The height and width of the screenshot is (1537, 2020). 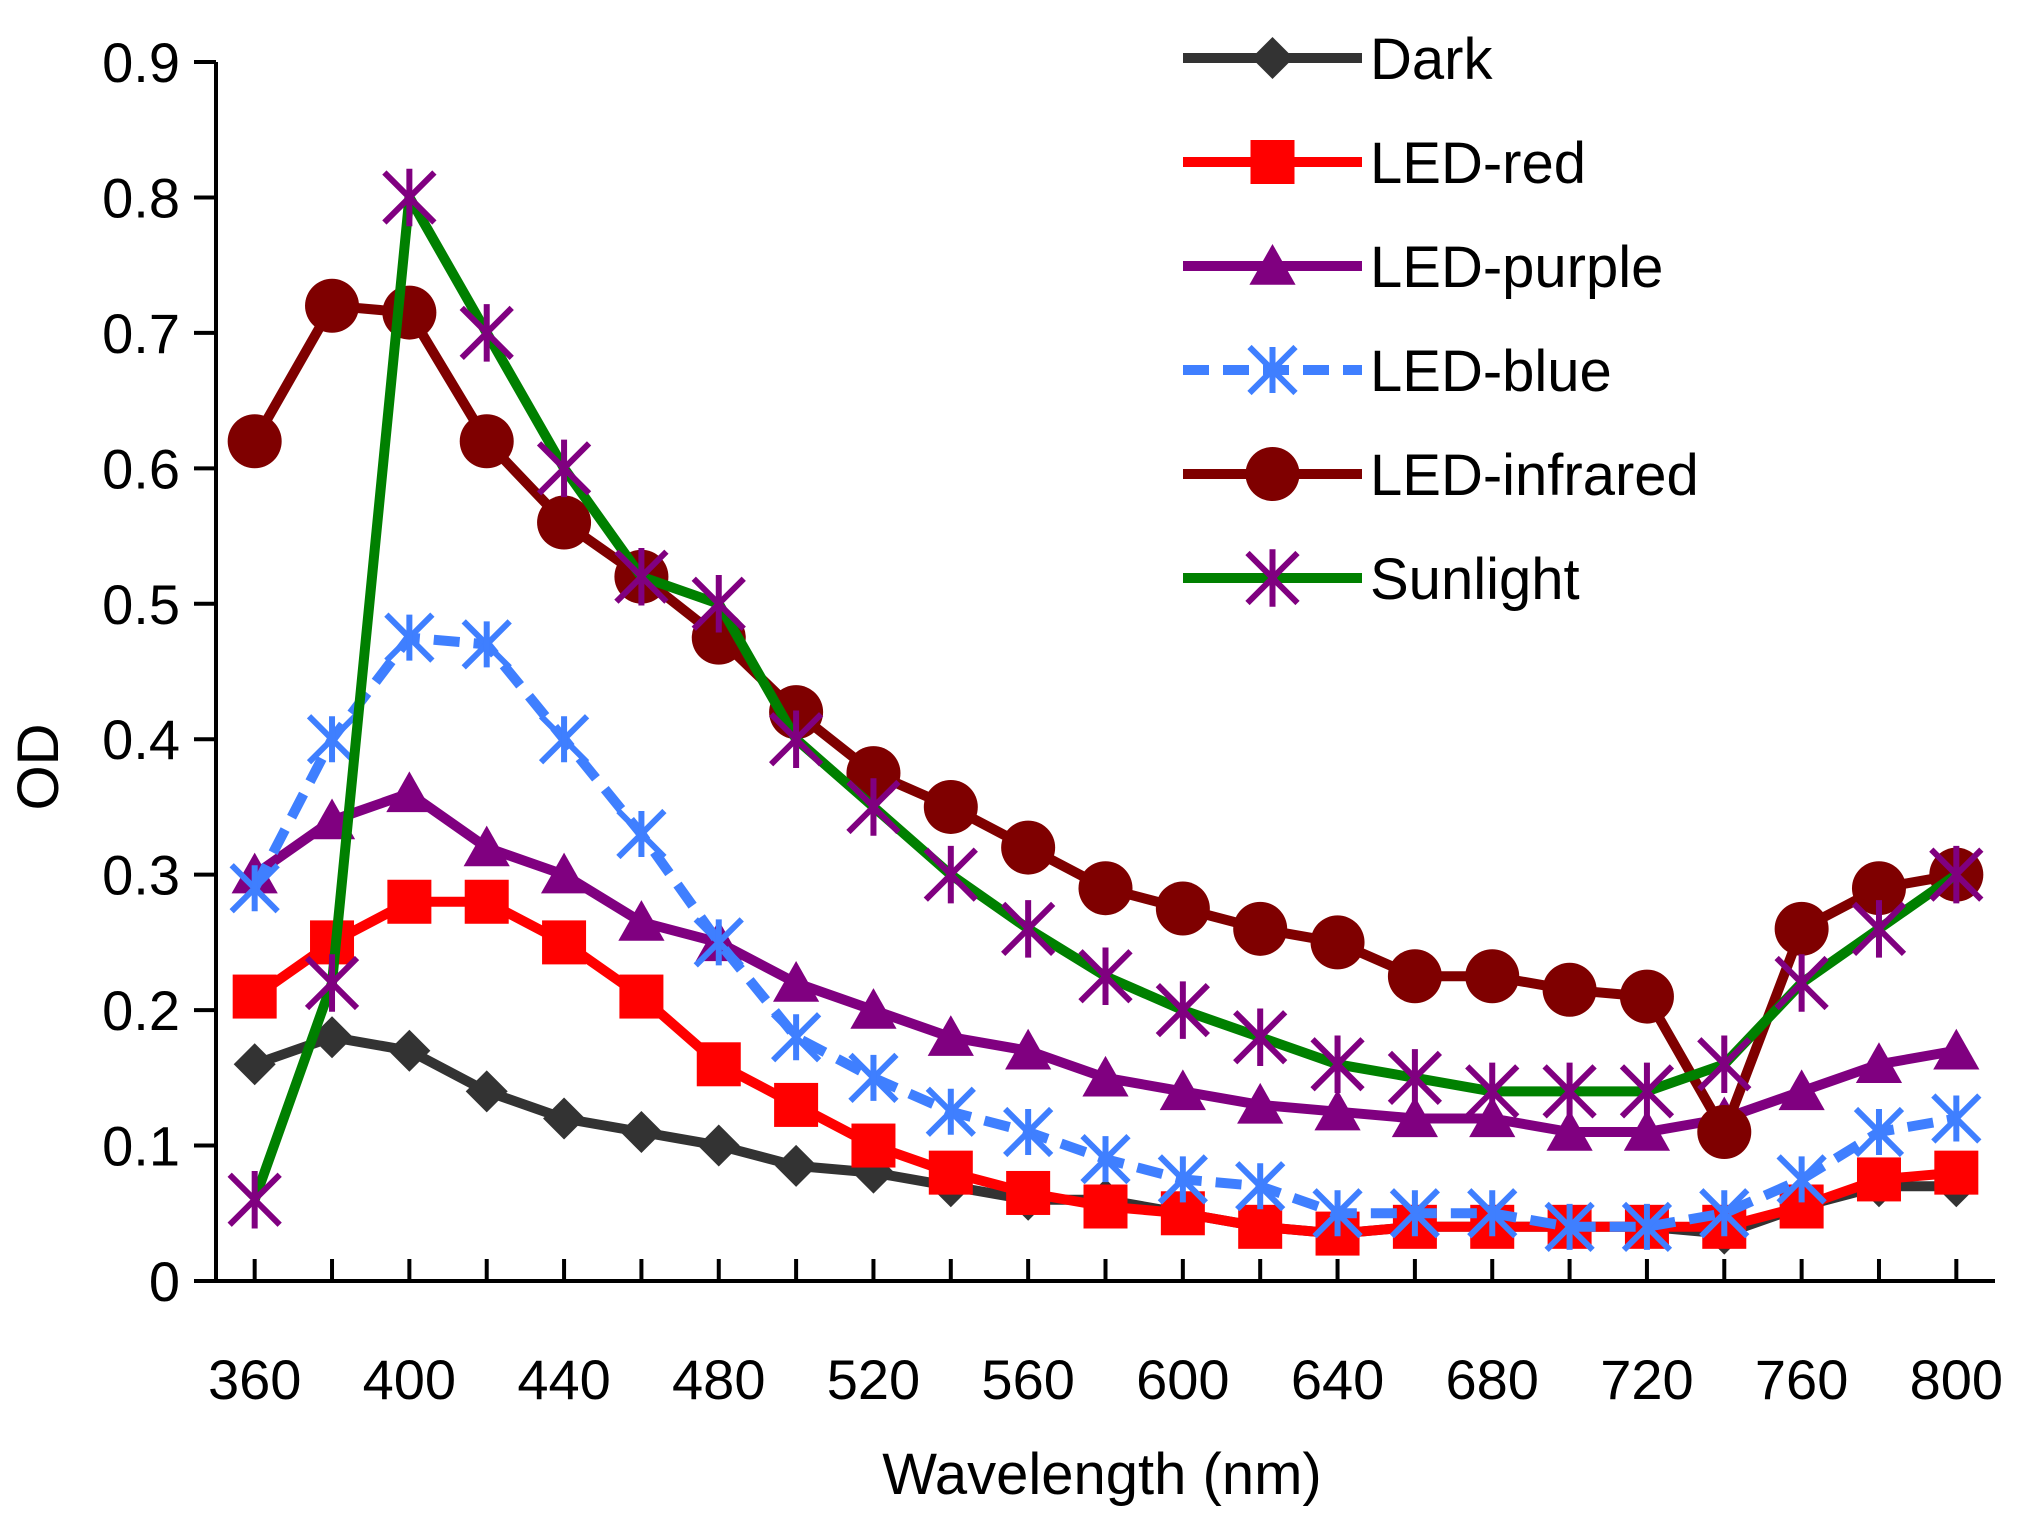 I want to click on legend-label-sunlight: Sunlight, so click(x=1475, y=579).